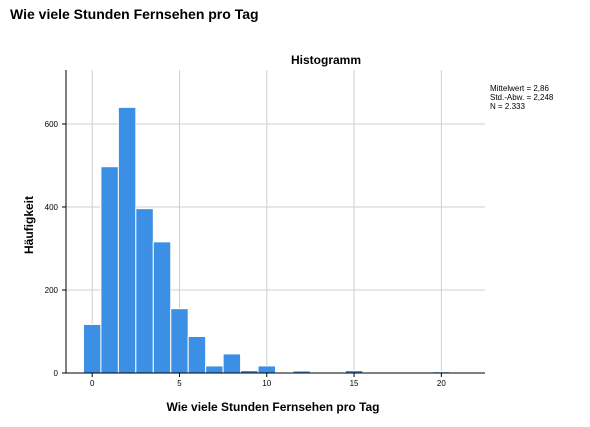 This screenshot has width=590, height=427. I want to click on stat-std-dev: Std.-Abw. = 2,248, so click(522, 97).